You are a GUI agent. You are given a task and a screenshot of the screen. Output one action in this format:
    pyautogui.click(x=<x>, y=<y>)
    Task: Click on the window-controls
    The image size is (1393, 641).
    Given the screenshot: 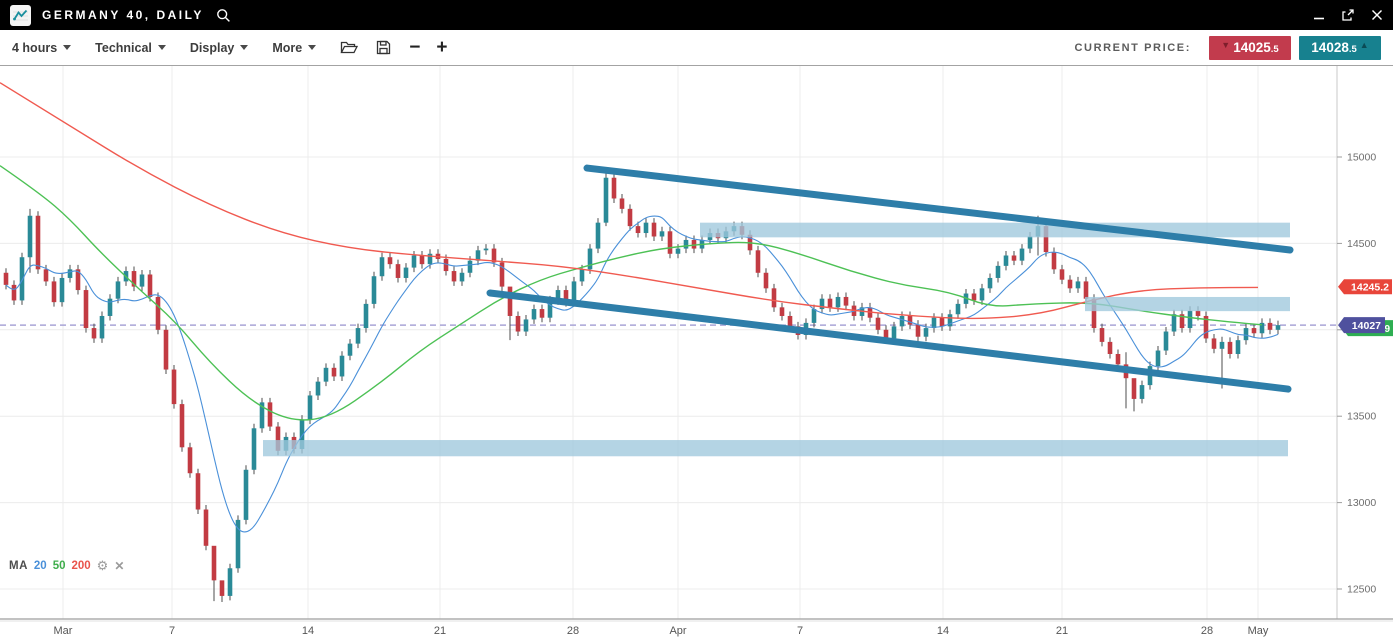 What is the action you would take?
    pyautogui.click(x=1348, y=15)
    